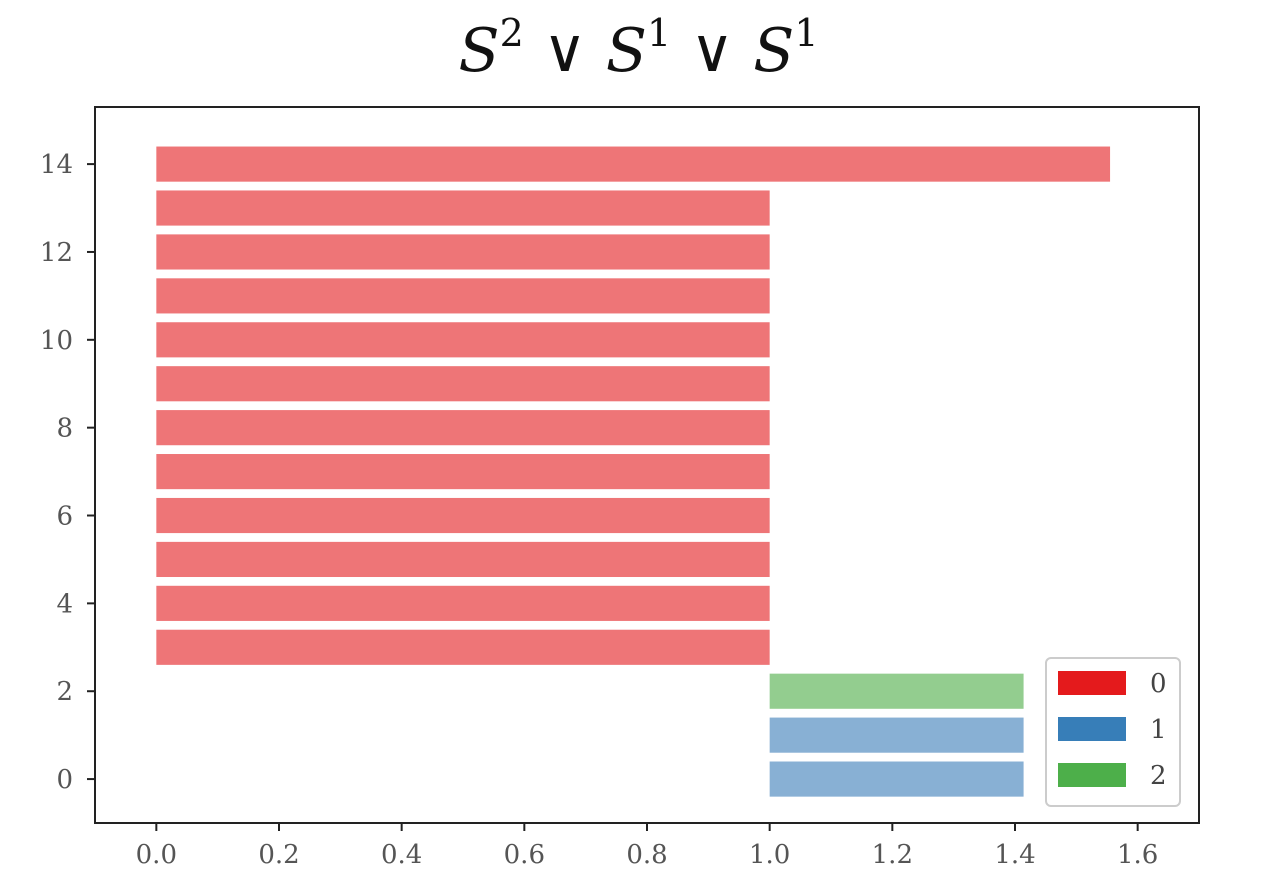  What do you see at coordinates (646, 855) in the screenshot?
I see `x-tick-label: 0.8` at bounding box center [646, 855].